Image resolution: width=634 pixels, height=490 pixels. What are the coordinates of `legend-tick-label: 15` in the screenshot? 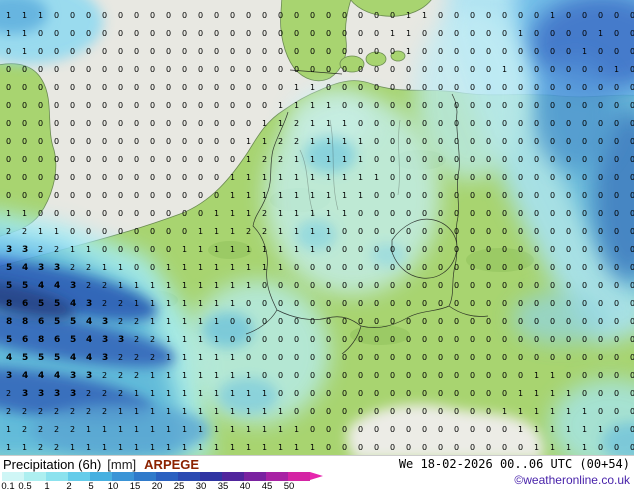 It's located at (135, 485).